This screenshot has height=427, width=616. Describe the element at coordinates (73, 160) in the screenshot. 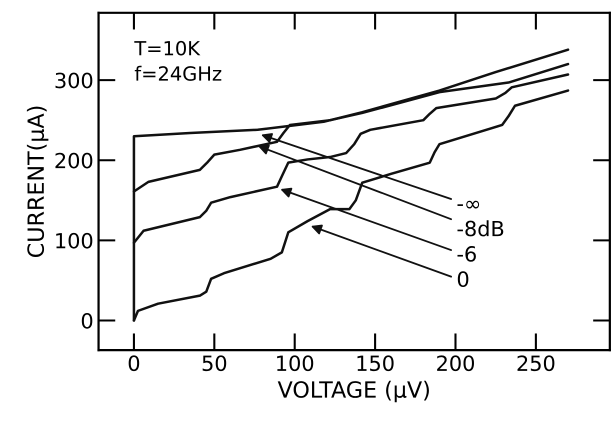

I see `y-tick-label: 200` at that location.